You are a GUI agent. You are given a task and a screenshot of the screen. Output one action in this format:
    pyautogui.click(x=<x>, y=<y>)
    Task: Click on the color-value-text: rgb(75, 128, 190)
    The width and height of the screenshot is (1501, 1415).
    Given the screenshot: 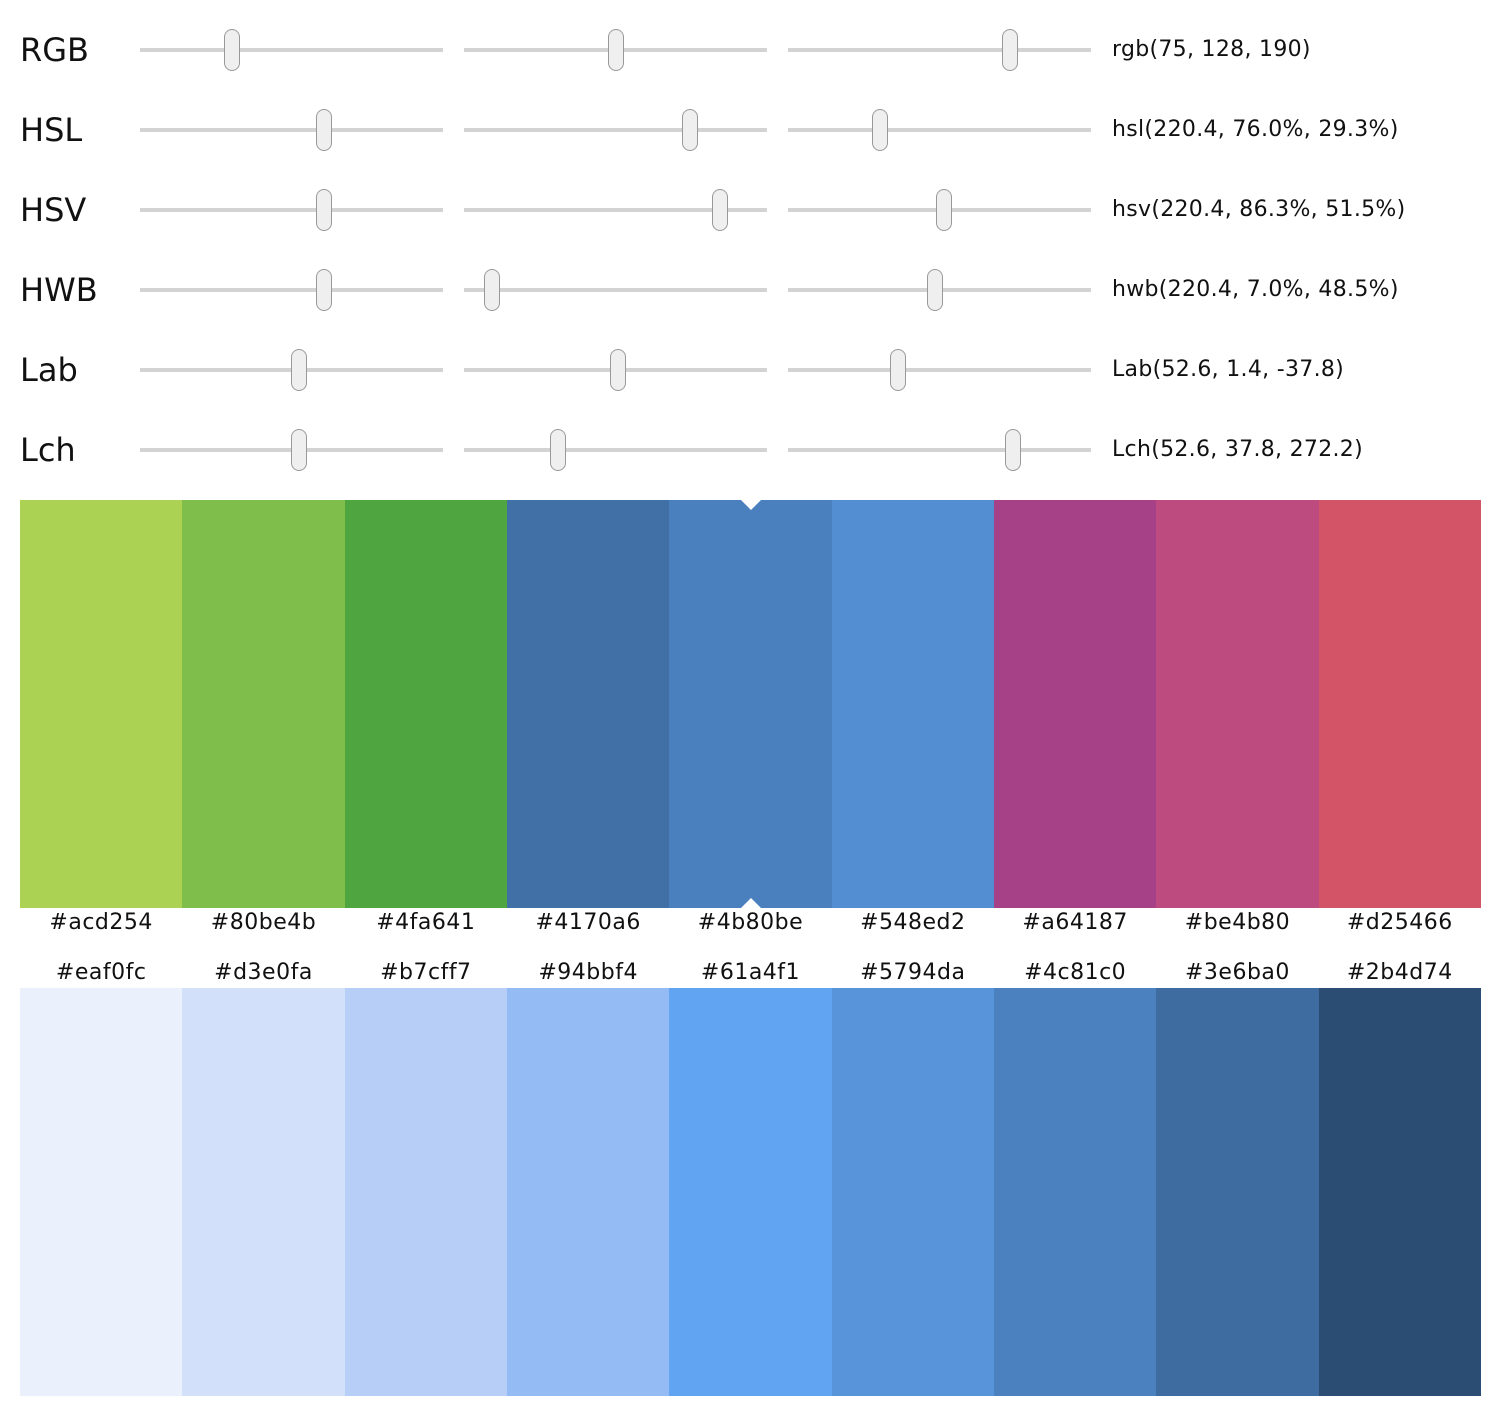 What is the action you would take?
    pyautogui.click(x=1211, y=49)
    